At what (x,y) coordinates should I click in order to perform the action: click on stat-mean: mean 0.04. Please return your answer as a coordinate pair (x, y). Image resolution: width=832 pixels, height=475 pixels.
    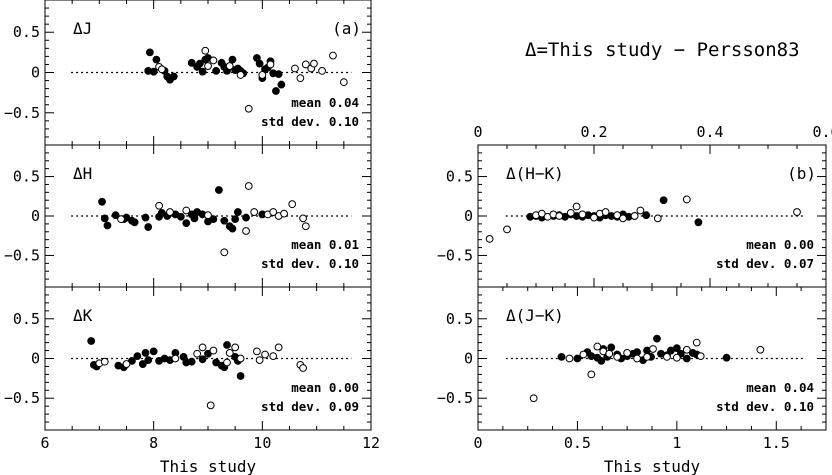
    Looking at the image, I should click on (325, 102).